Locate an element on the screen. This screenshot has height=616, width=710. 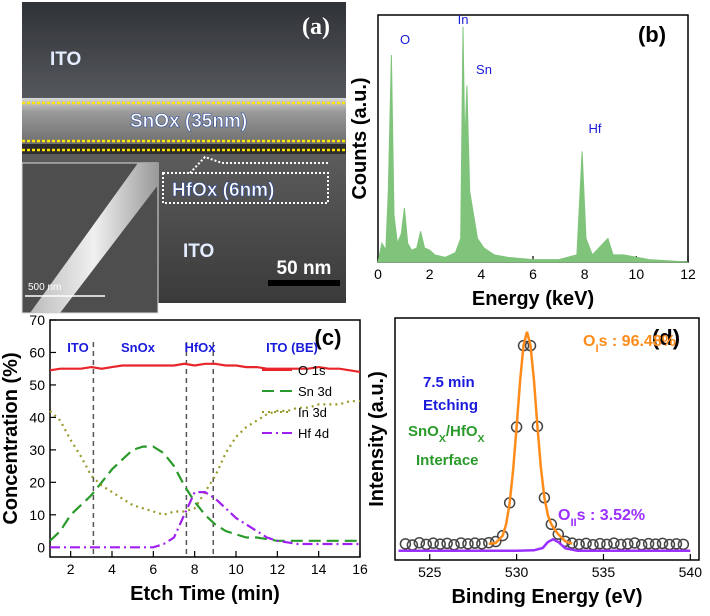
scale-text: 50 nm is located at coordinates (304, 268).